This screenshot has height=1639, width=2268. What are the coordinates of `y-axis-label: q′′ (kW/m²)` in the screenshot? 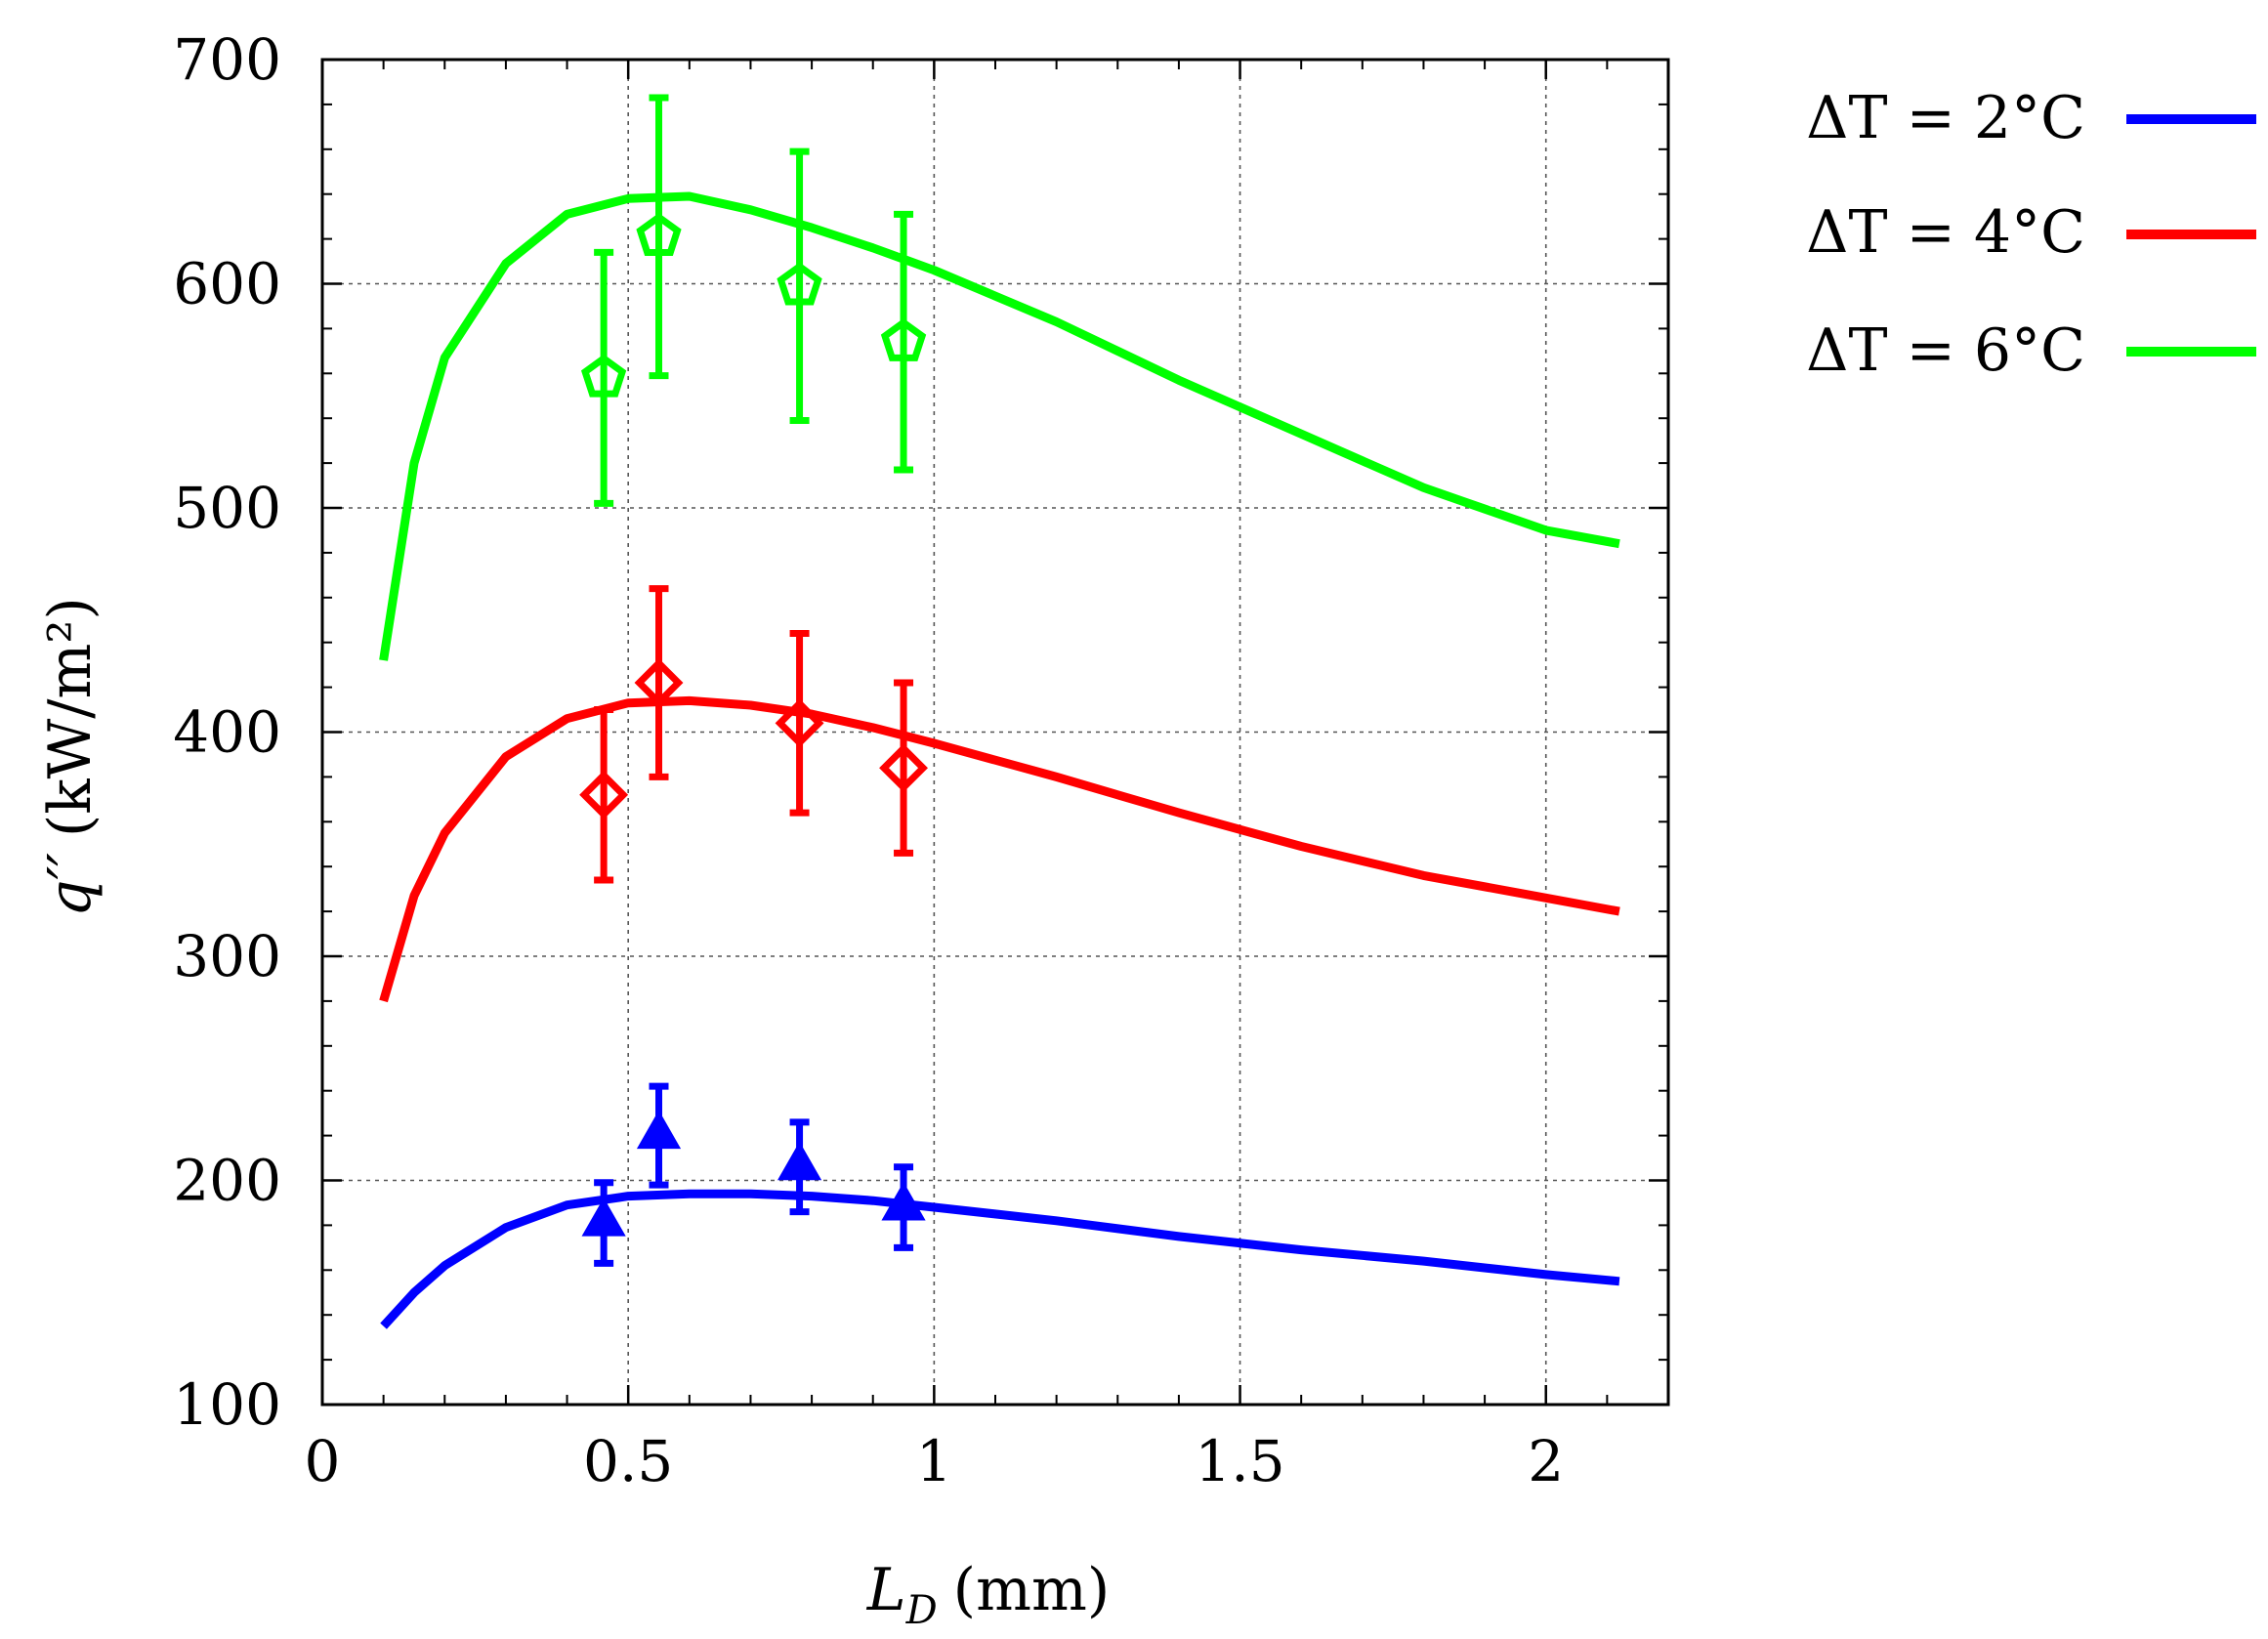 It's located at (70, 757).